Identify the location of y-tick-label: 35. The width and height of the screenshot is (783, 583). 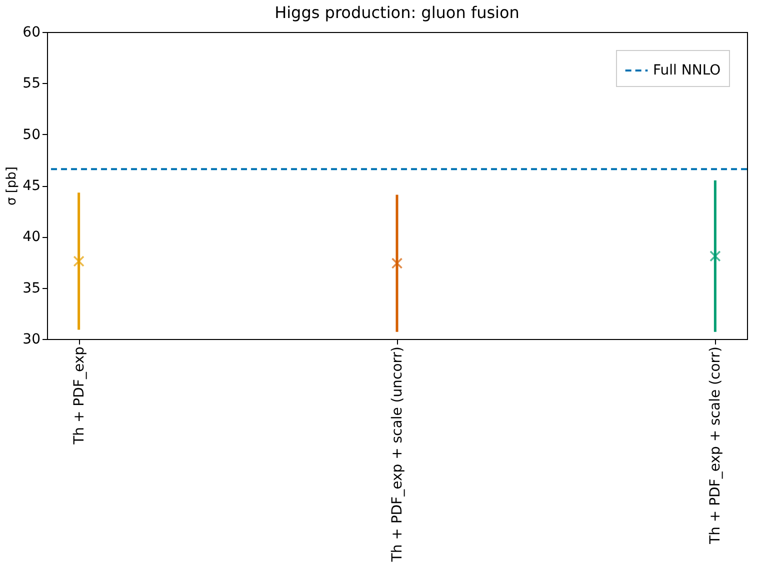
(31, 288).